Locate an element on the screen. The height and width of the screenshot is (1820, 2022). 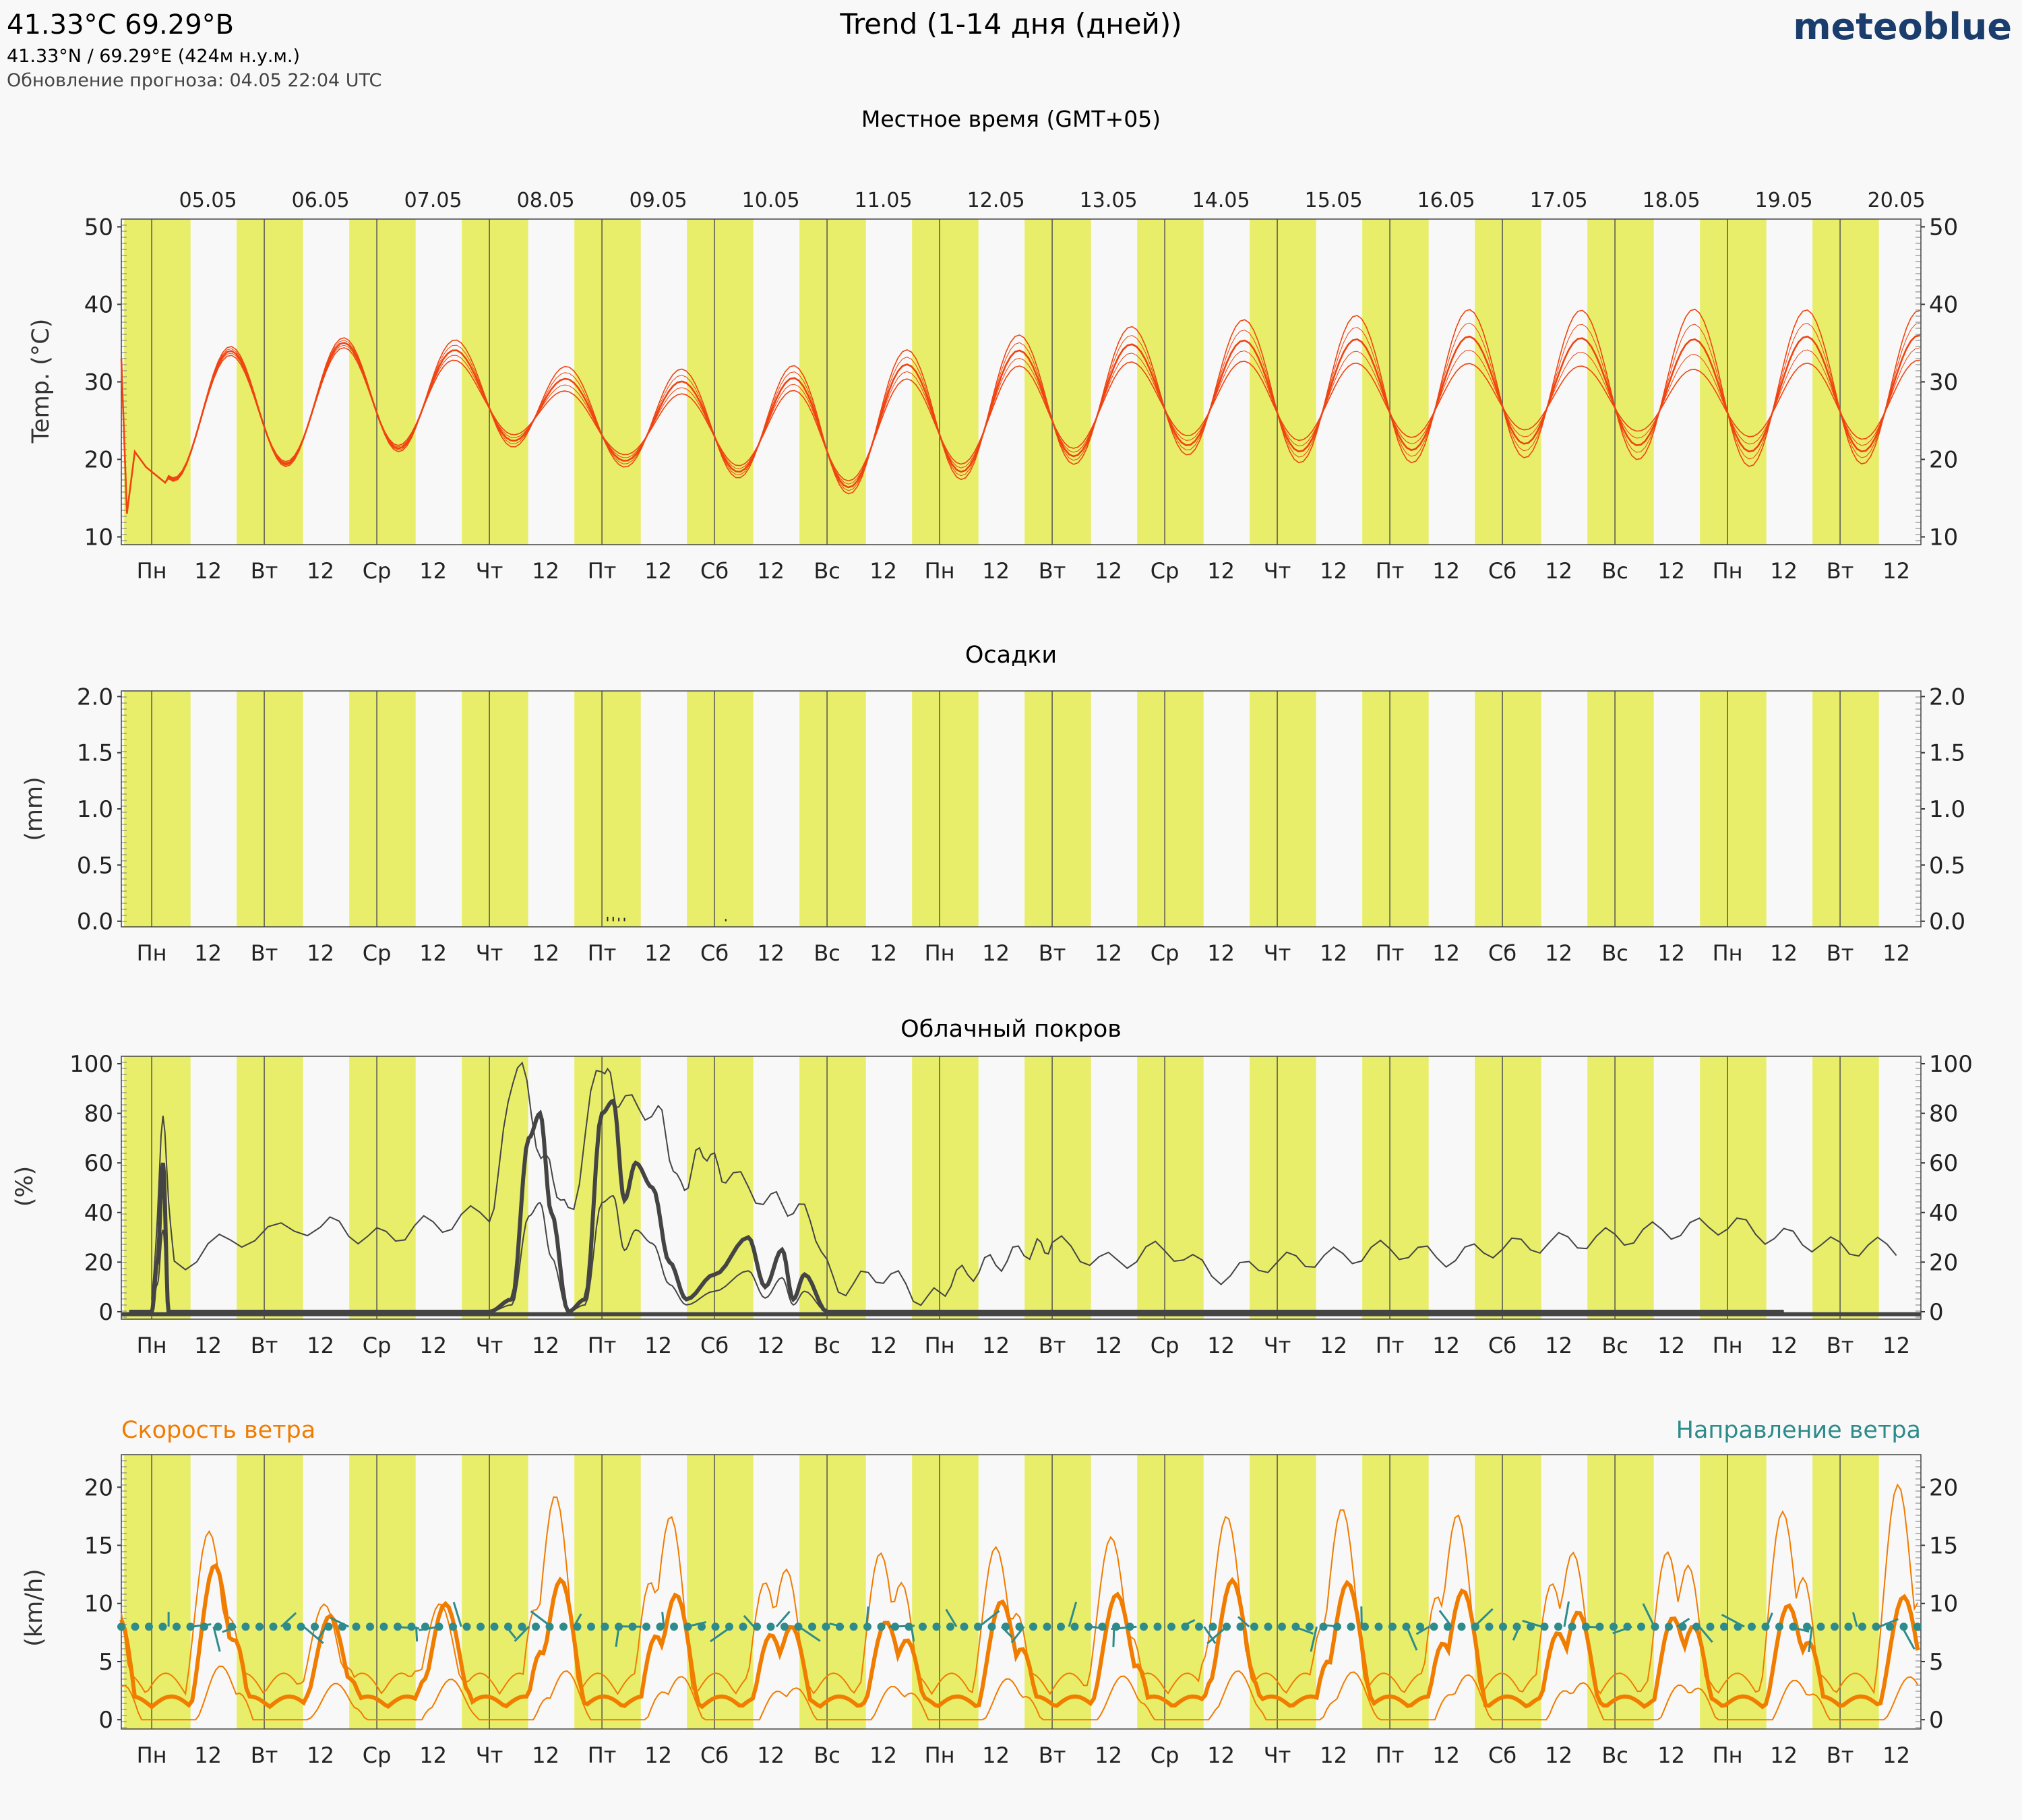
date-label: 18.05 is located at coordinates (1672, 200).